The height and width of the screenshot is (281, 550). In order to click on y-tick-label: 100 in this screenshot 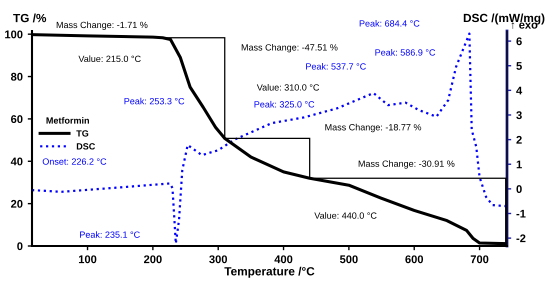, I will do `click(14, 34)`.